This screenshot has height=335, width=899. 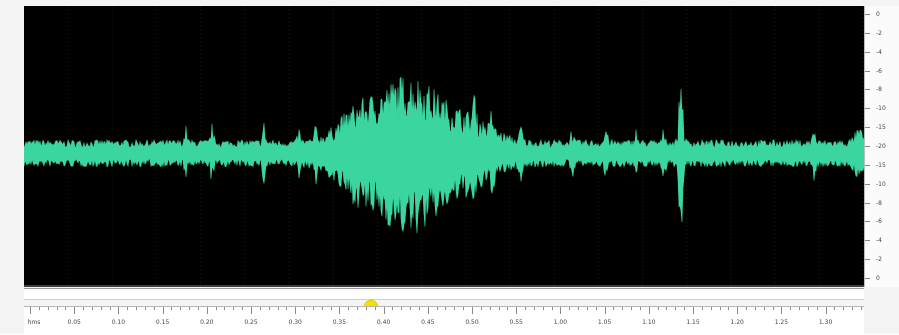 I want to click on time-label: 0.55, so click(x=516, y=322).